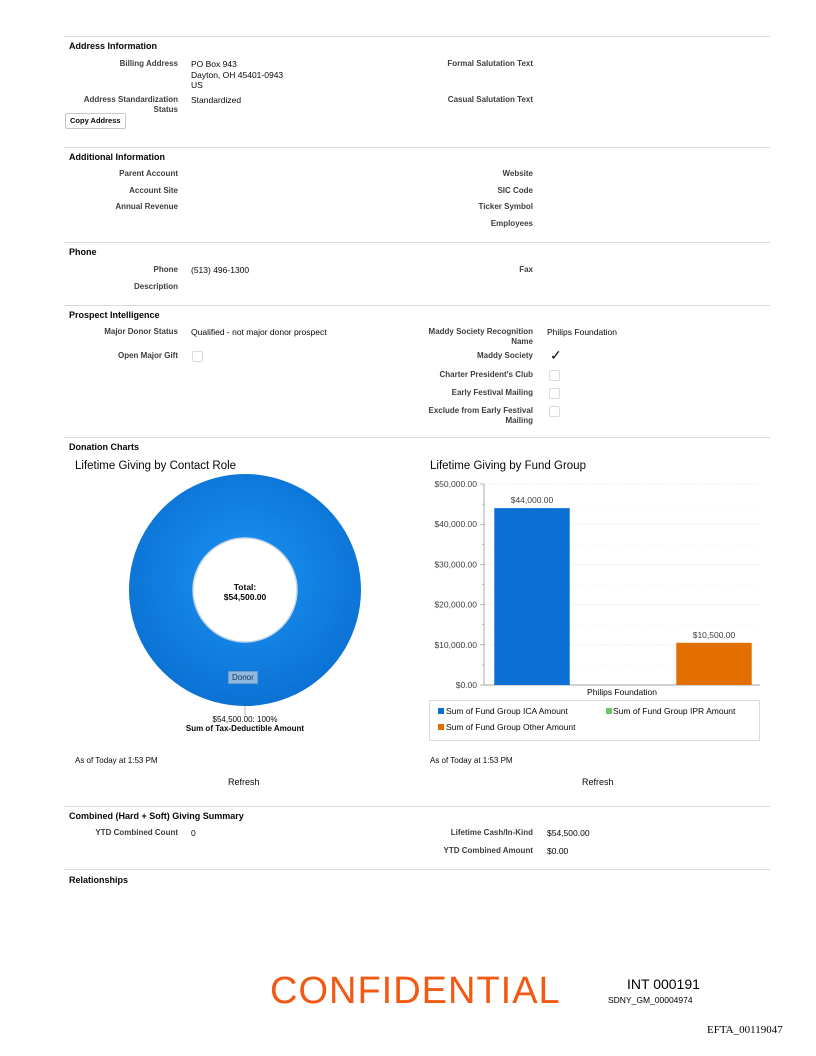 The width and height of the screenshot is (816, 1056). I want to click on maddy-society-label: Maddy Society, so click(504, 355).